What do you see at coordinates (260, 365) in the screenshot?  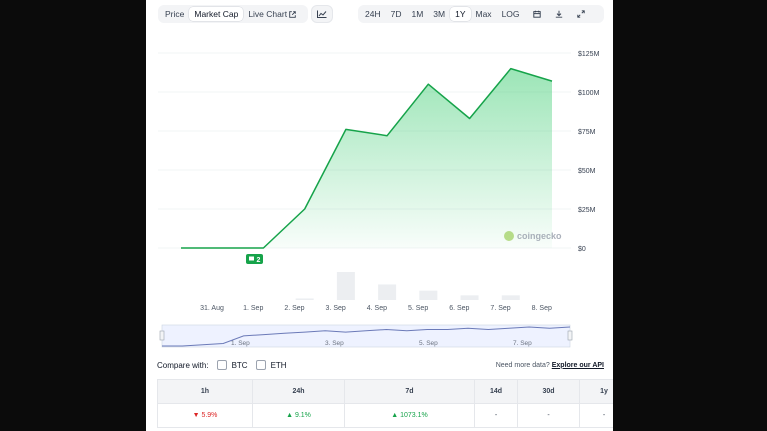 I see `compare-eth-checkbox` at bounding box center [260, 365].